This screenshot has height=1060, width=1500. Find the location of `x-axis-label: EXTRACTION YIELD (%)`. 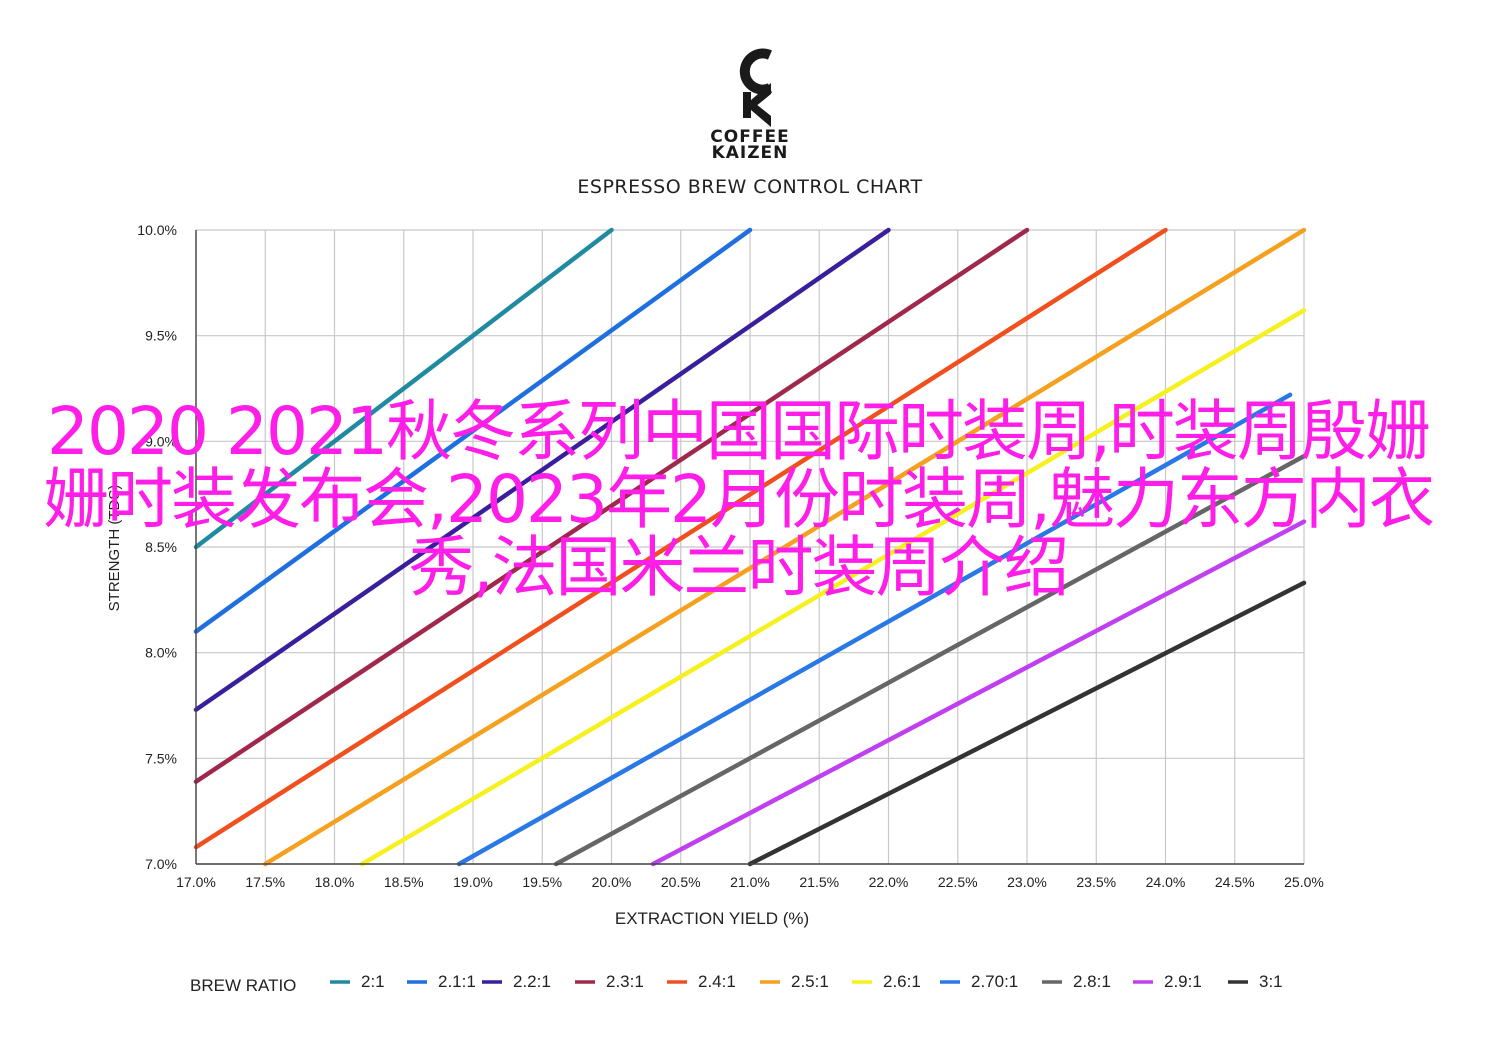

x-axis-label: EXTRACTION YIELD (%) is located at coordinates (712, 918).